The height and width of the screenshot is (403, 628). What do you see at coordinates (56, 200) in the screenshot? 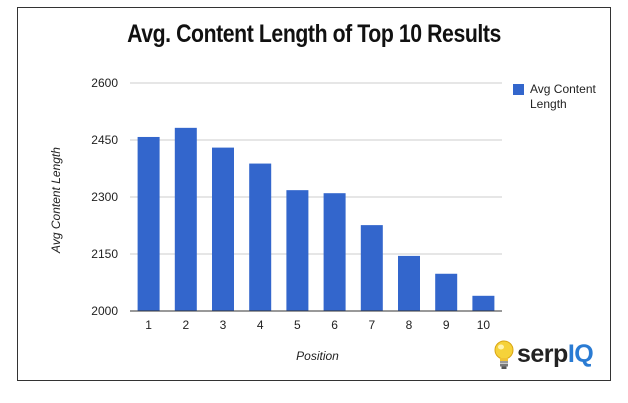
I see `y-axis-label: Avg Content Length` at bounding box center [56, 200].